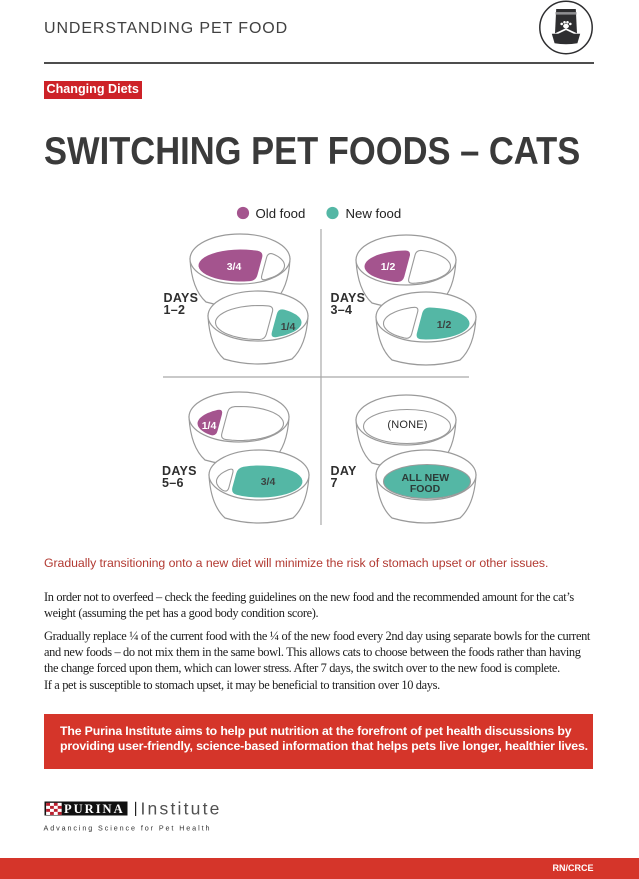  What do you see at coordinates (344, 471) in the screenshot?
I see `svg-text: DAY` at bounding box center [344, 471].